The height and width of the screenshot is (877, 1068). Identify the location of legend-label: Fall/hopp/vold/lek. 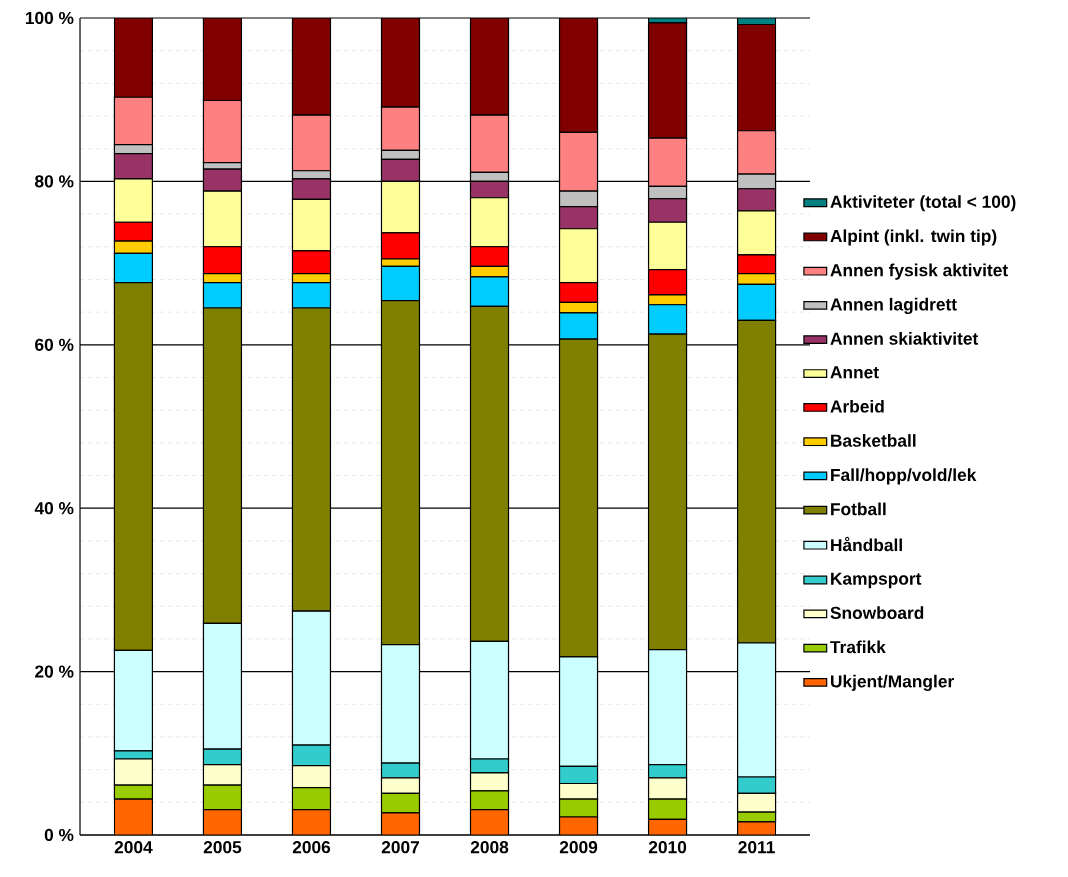
(904, 476).